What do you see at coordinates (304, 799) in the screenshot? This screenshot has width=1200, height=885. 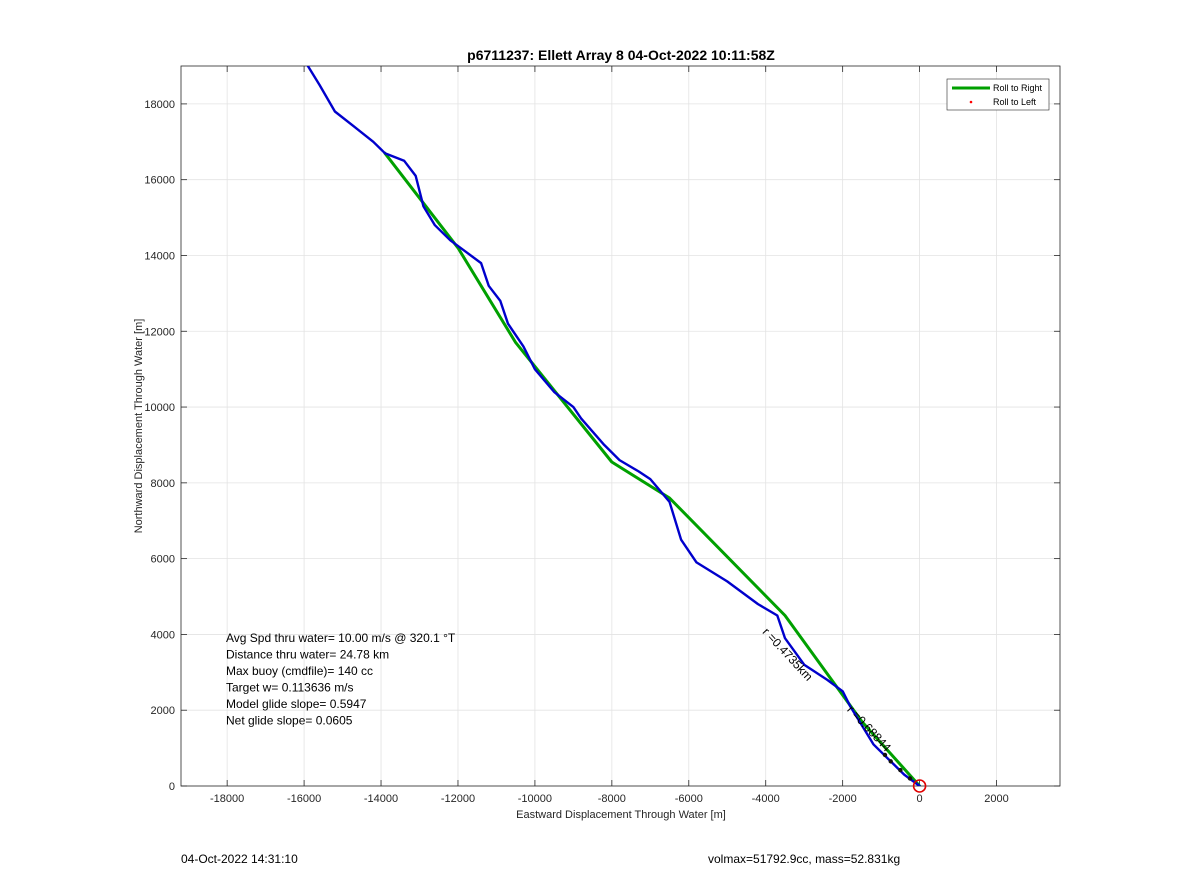 I see `x-tick-label: -16000` at bounding box center [304, 799].